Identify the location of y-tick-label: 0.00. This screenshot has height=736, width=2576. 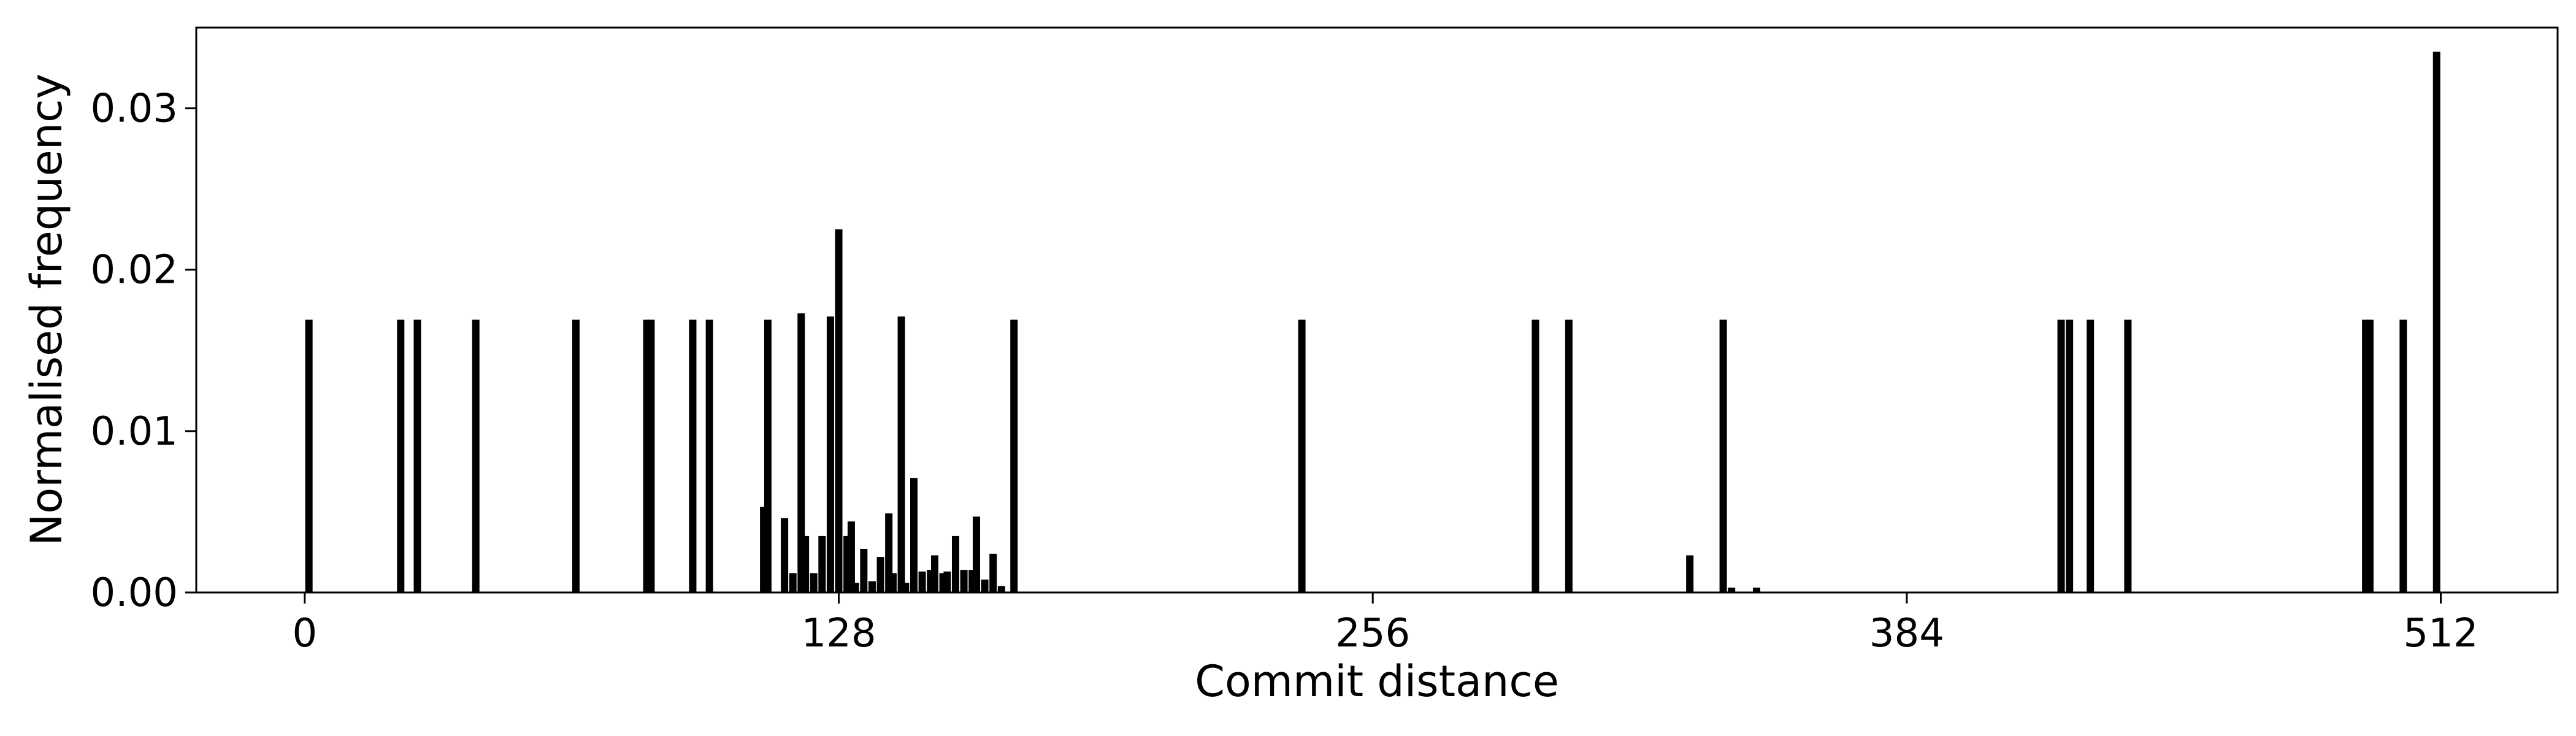
(134, 593).